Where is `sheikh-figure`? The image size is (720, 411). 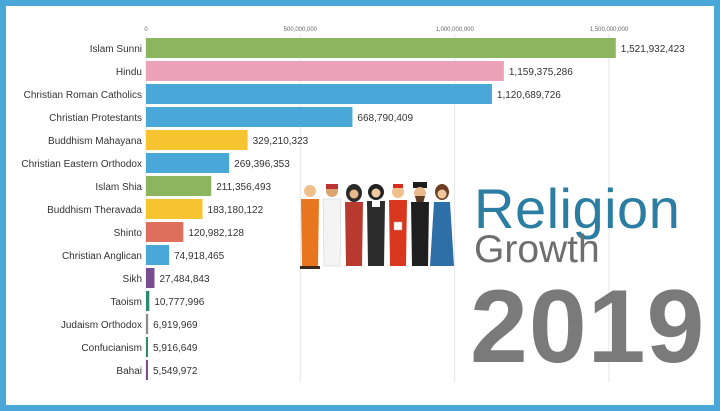 sheikh-figure is located at coordinates (332, 225).